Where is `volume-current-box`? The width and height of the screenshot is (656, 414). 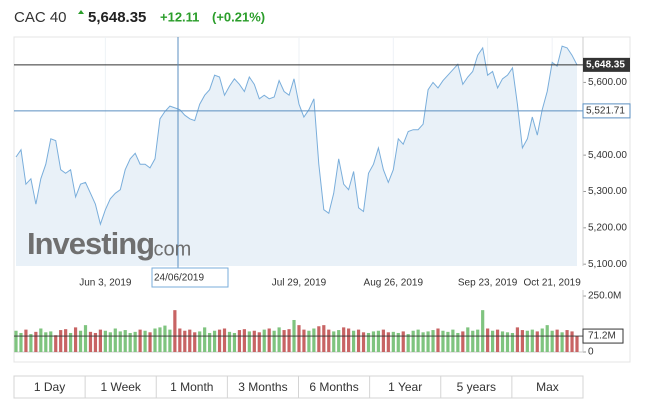 volume-current-box is located at coordinates (603, 336).